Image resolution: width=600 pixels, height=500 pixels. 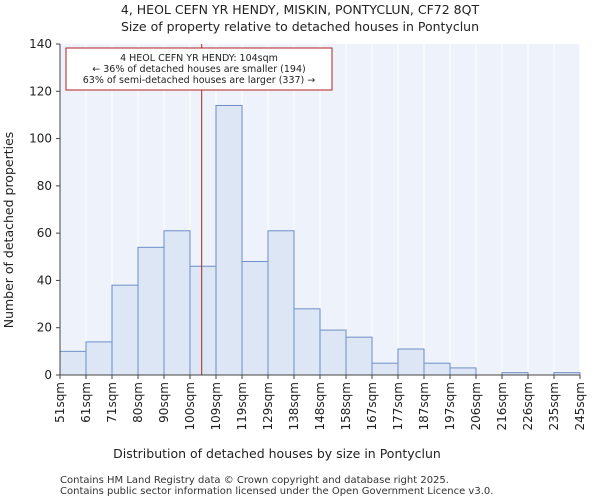 I want to click on bar-71sqm, so click(x=125, y=330).